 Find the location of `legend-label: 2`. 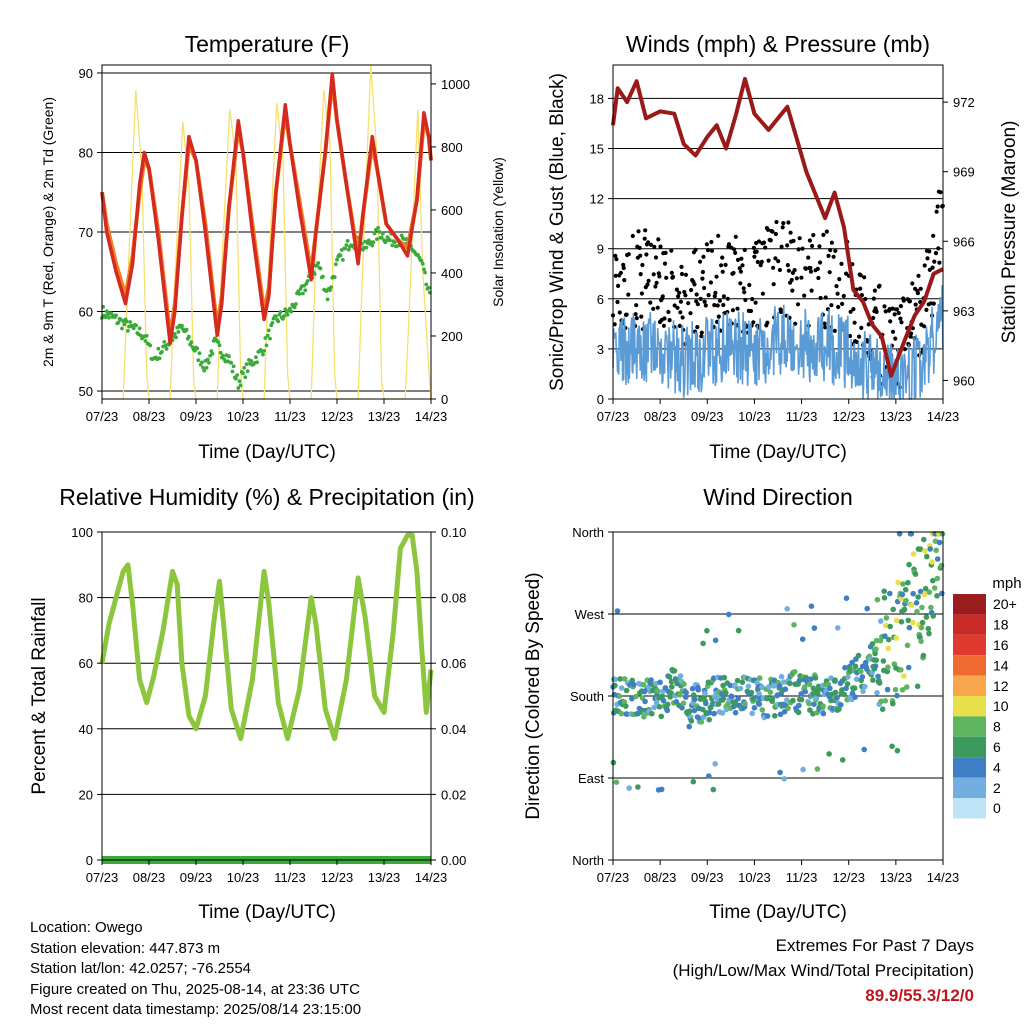

legend-label: 2 is located at coordinates (997, 788).